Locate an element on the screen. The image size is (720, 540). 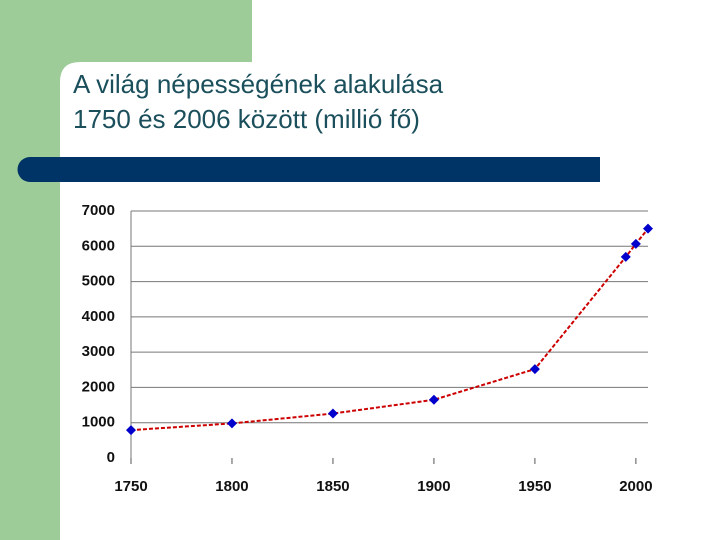
x-tick-label: 1750 is located at coordinates (130, 486).